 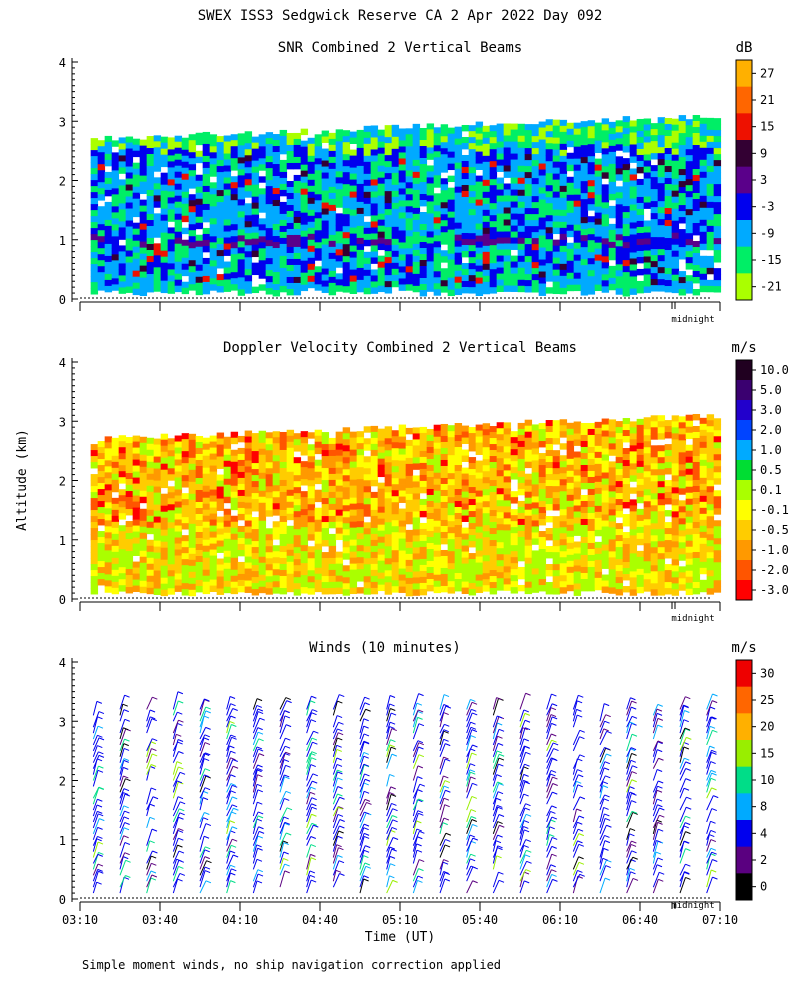 I want to click on y-tick-label: 2, so click(x=62, y=482).